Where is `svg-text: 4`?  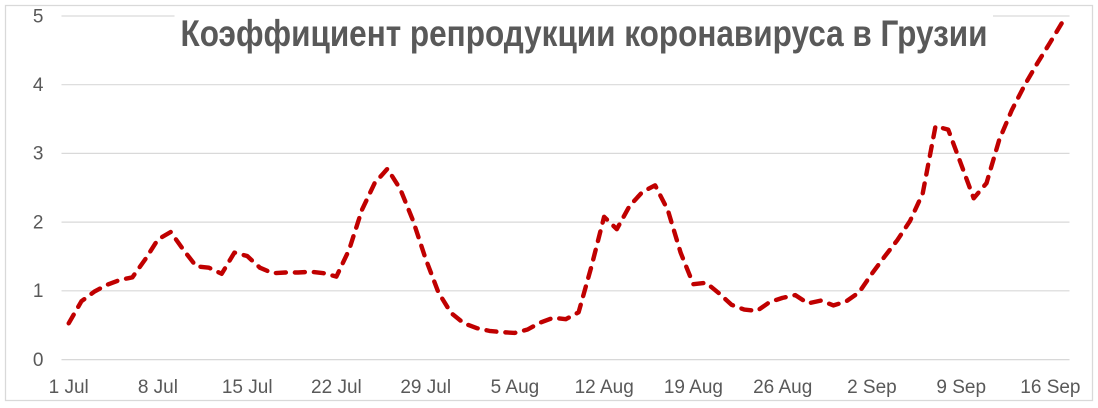 svg-text: 4 is located at coordinates (38, 85).